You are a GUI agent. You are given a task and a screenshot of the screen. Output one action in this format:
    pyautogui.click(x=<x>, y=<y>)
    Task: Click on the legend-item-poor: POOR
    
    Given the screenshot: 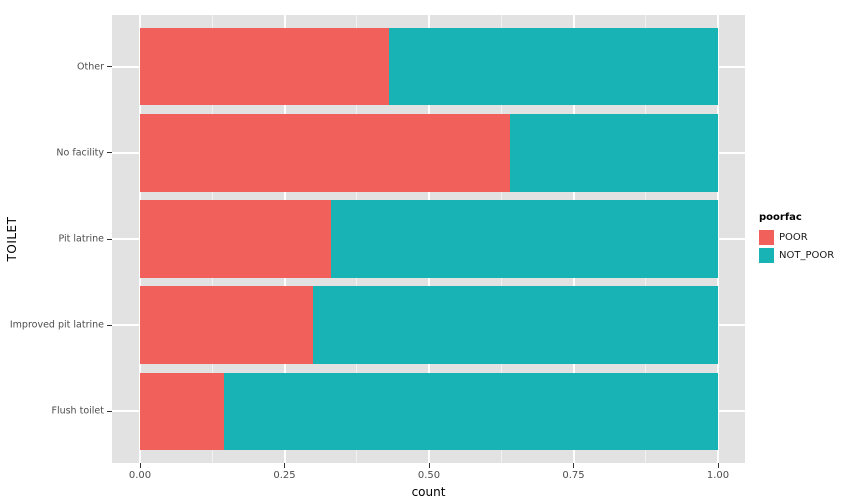 What is the action you would take?
    pyautogui.click(x=796, y=237)
    